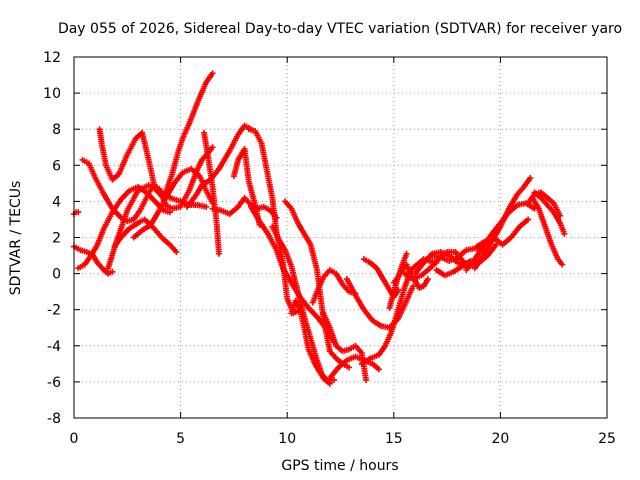  Describe the element at coordinates (500, 439) in the screenshot. I see `x-tick-label: 20` at that location.